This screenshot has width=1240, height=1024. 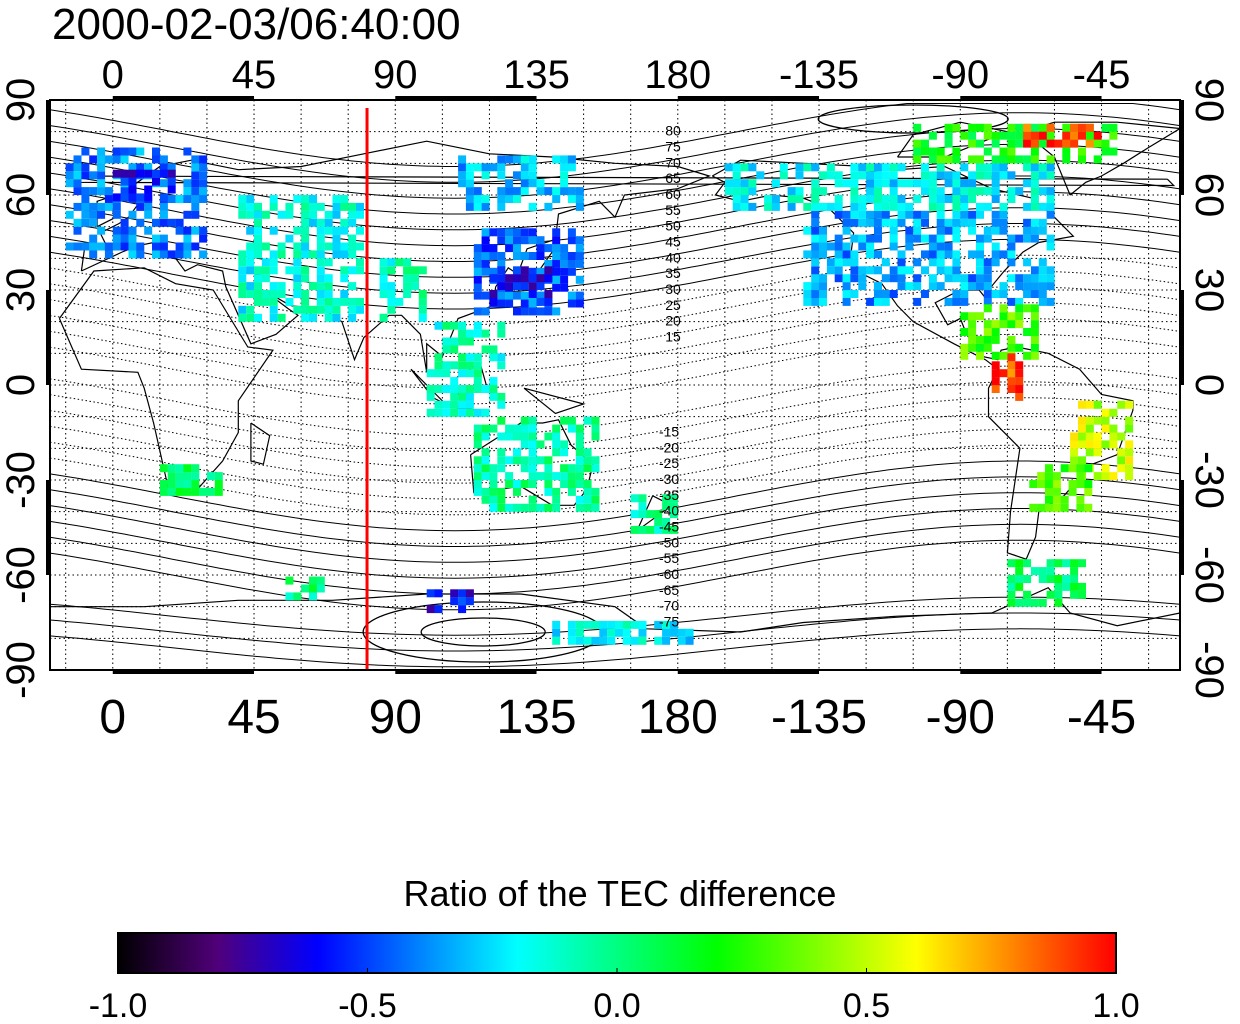 What do you see at coordinates (466, 671) in the screenshot?
I see `axis-band-bottom` at bounding box center [466, 671].